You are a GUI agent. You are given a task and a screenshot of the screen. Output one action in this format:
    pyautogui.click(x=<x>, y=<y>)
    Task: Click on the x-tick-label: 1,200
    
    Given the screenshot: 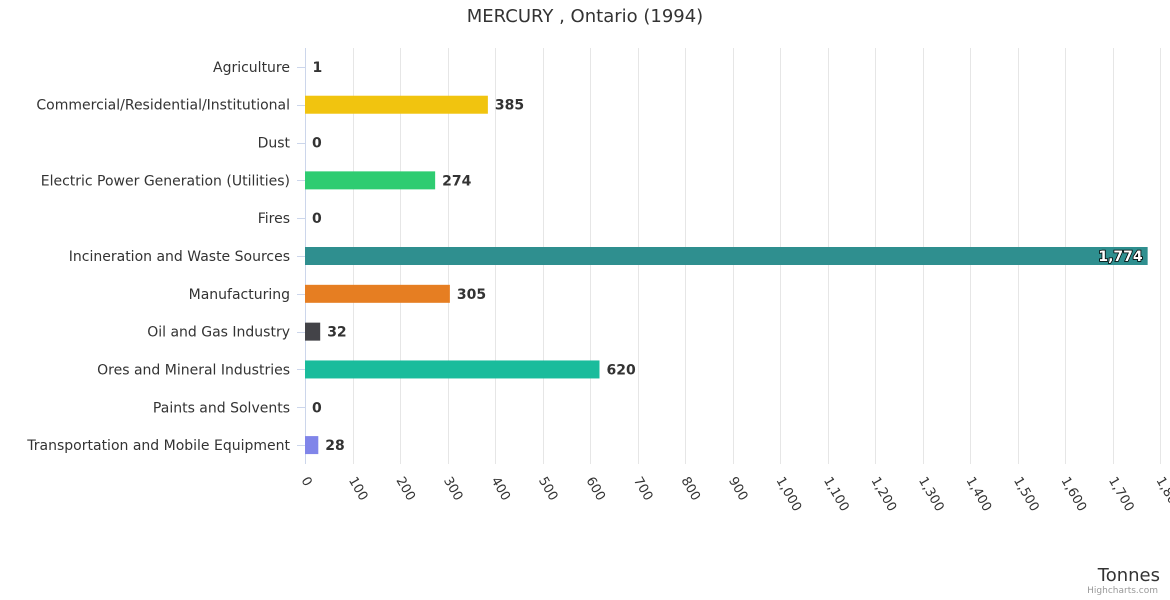 What is the action you would take?
    pyautogui.click(x=884, y=495)
    